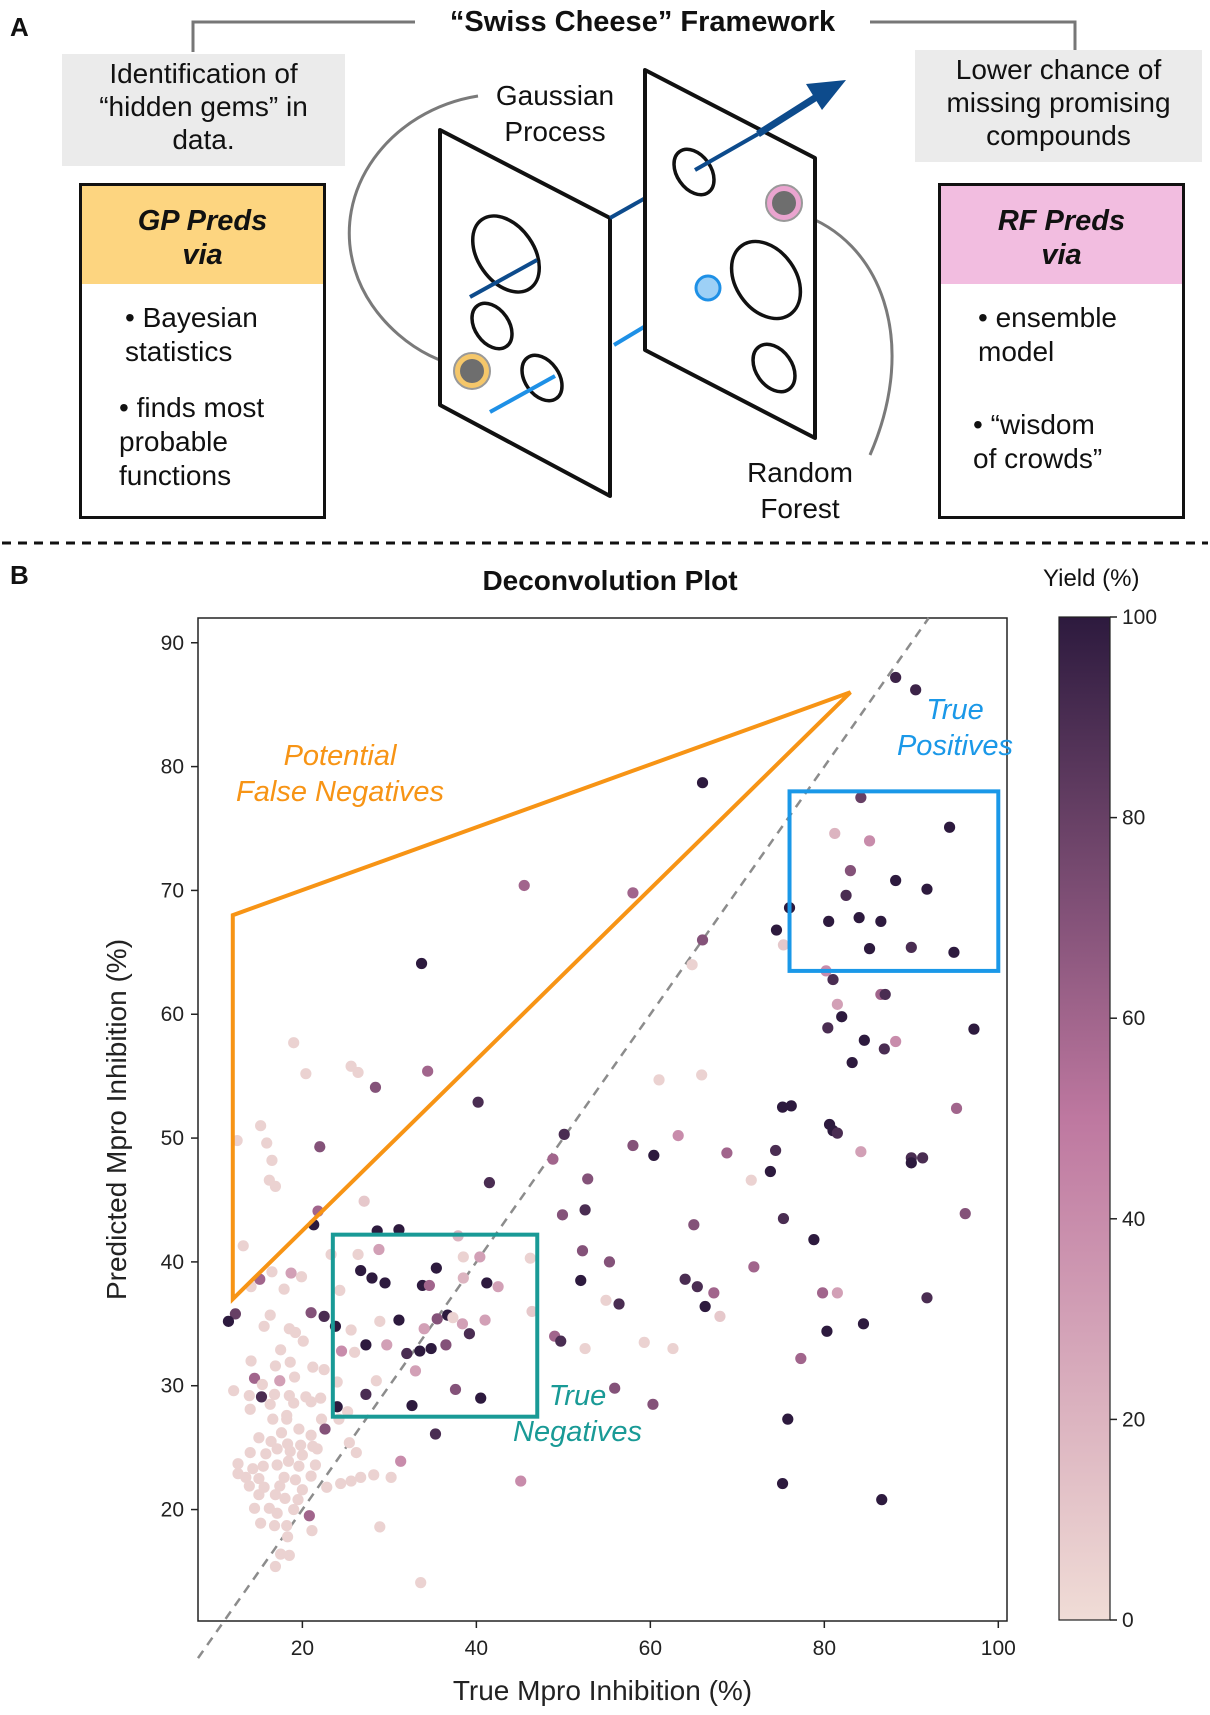  What do you see at coordinates (1058, 69) in the screenshot?
I see `right-note-line: Lower chance of` at bounding box center [1058, 69].